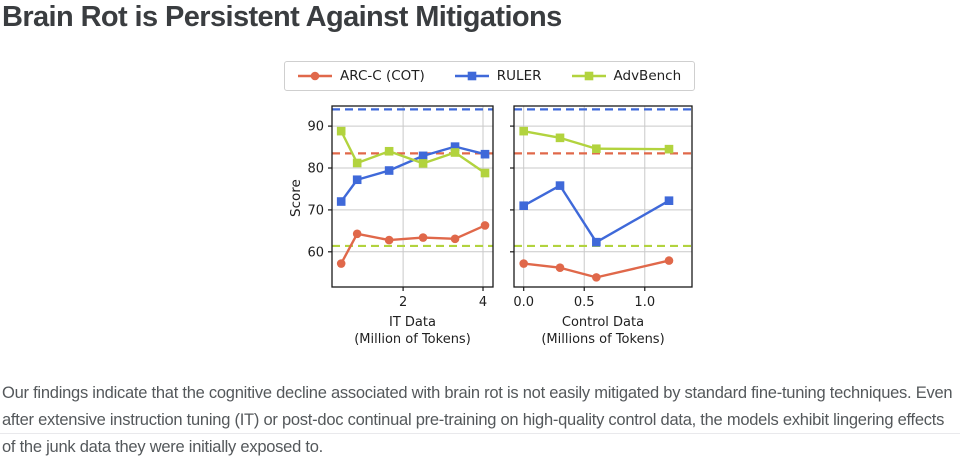  I want to click on legend-label-arc-c: ARC-C (COT), so click(382, 76).